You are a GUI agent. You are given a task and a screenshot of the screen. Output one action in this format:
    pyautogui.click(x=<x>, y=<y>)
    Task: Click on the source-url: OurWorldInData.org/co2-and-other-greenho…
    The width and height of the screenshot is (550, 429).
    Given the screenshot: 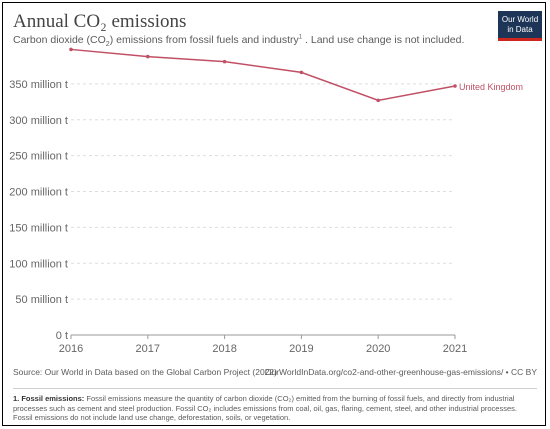 What is the action you would take?
    pyautogui.click(x=400, y=372)
    